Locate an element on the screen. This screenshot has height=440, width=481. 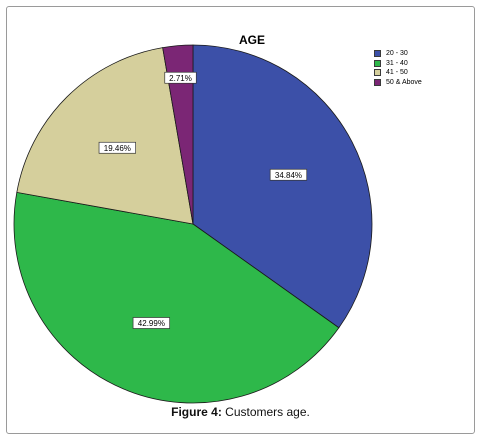
legend-label: 41 - 50 is located at coordinates (397, 73).